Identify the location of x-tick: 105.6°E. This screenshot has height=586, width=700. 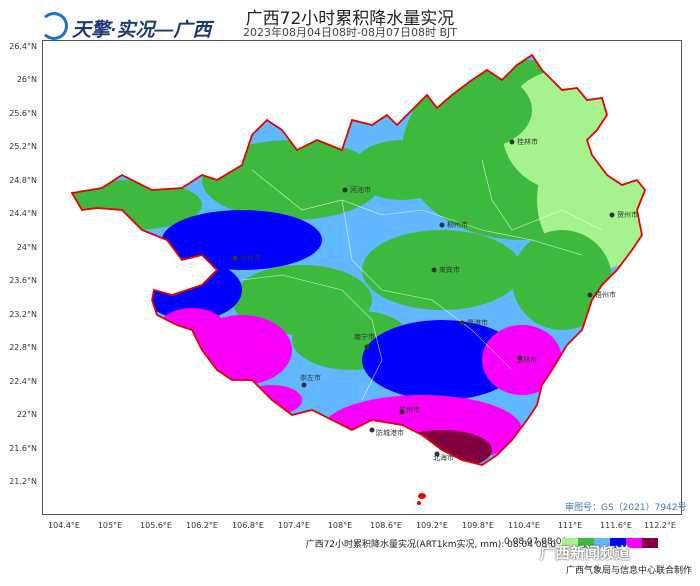
(156, 525).